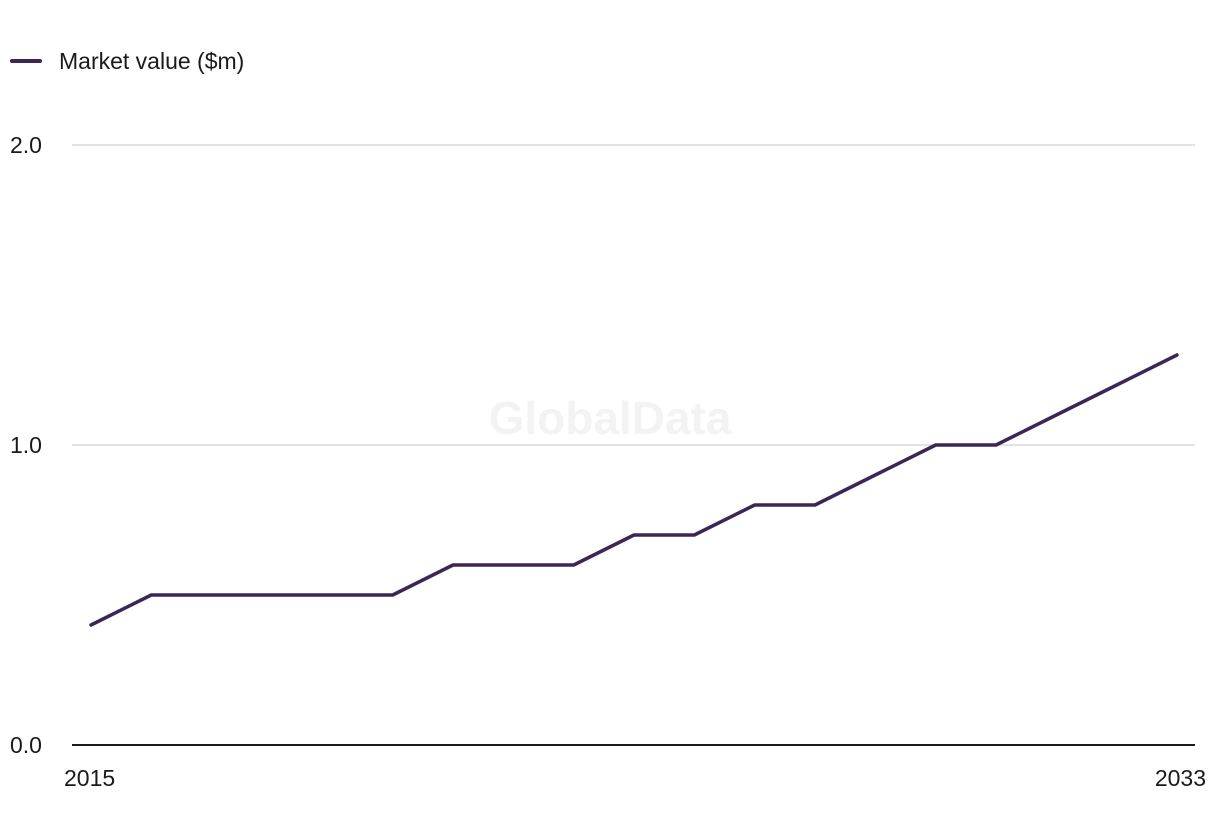 This screenshot has width=1220, height=836. What do you see at coordinates (26, 61) in the screenshot?
I see `legend-swatch` at bounding box center [26, 61].